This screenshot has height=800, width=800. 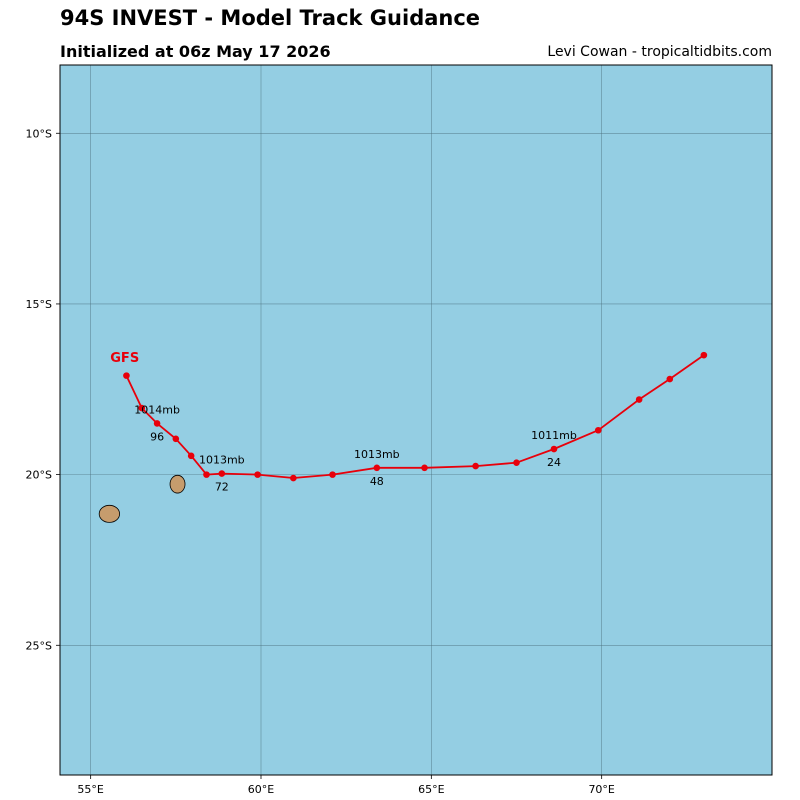 What do you see at coordinates (177, 484) in the screenshot?
I see `mauritius-island` at bounding box center [177, 484].